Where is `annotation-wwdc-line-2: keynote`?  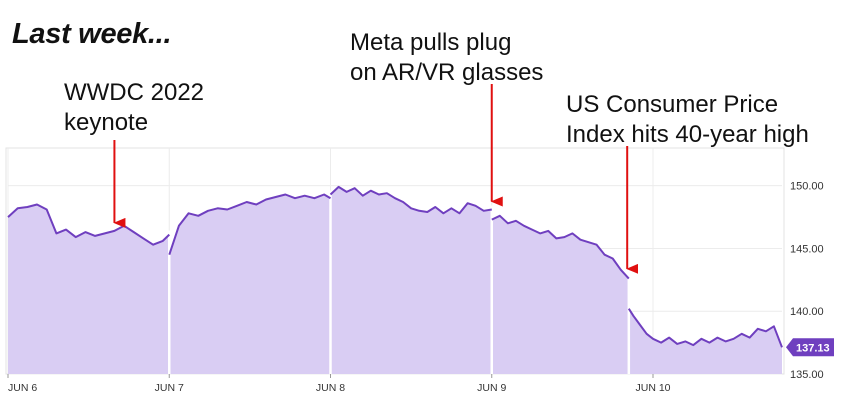 annotation-wwdc-line-2: keynote is located at coordinates (106, 122).